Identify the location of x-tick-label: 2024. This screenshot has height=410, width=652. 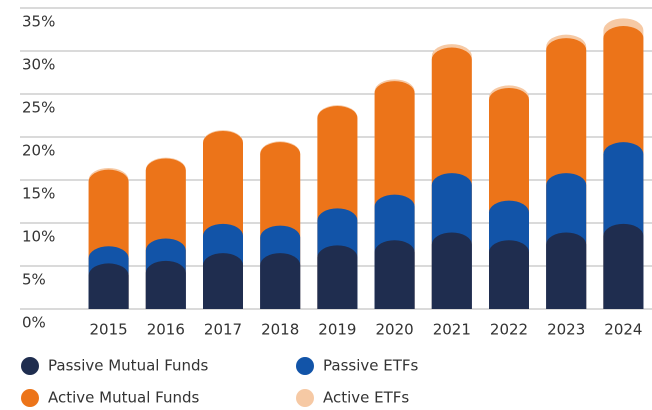
(623, 330).